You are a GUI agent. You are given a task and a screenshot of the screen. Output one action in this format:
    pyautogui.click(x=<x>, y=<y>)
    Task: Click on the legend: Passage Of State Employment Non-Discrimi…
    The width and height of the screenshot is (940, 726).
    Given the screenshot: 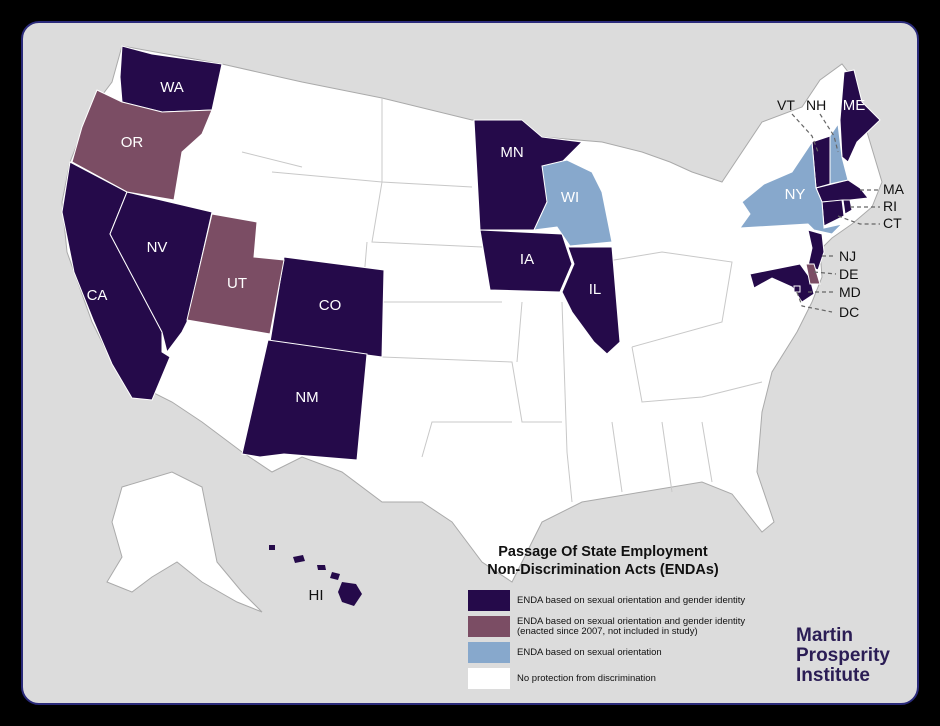 What is the action you would take?
    pyautogui.click(x=618, y=616)
    